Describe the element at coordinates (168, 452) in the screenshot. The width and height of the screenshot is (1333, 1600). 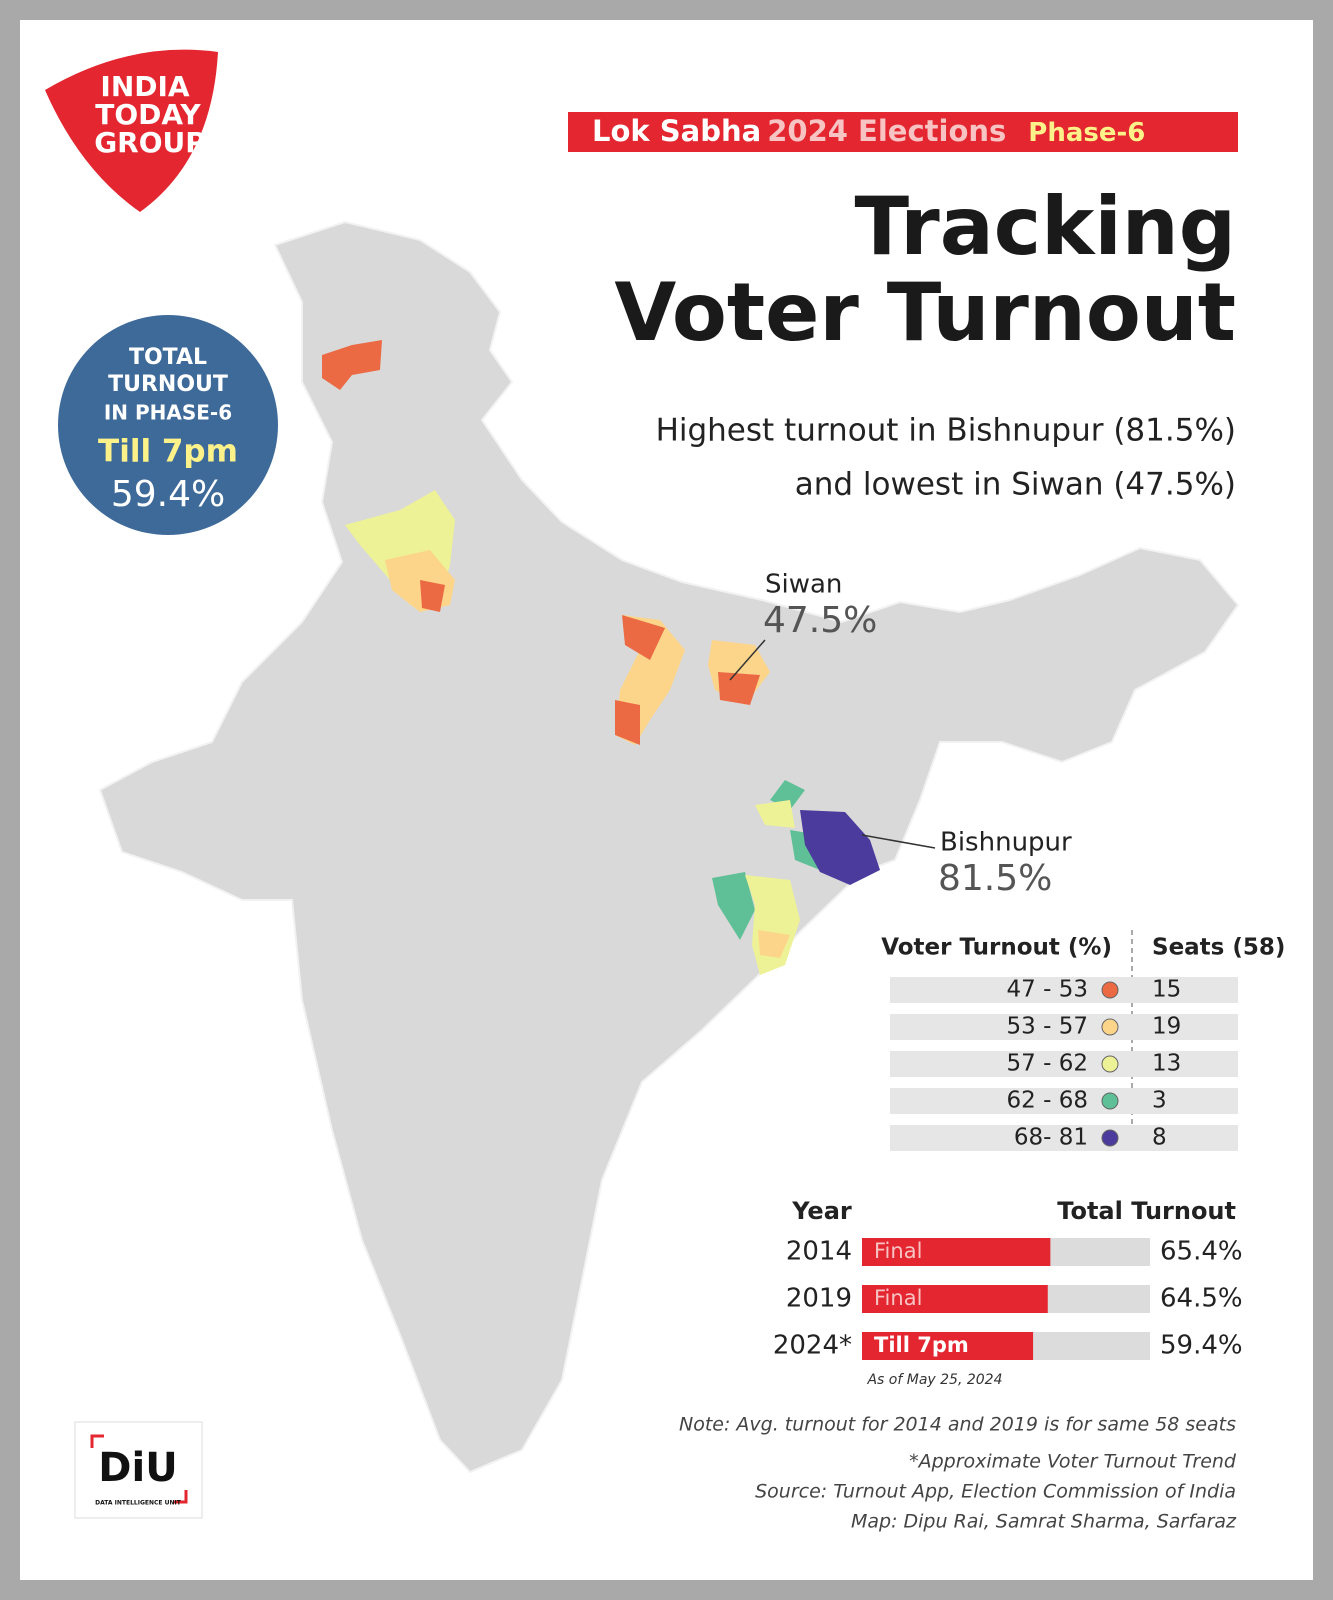
I see `badge-time: Till 7pm` at that location.